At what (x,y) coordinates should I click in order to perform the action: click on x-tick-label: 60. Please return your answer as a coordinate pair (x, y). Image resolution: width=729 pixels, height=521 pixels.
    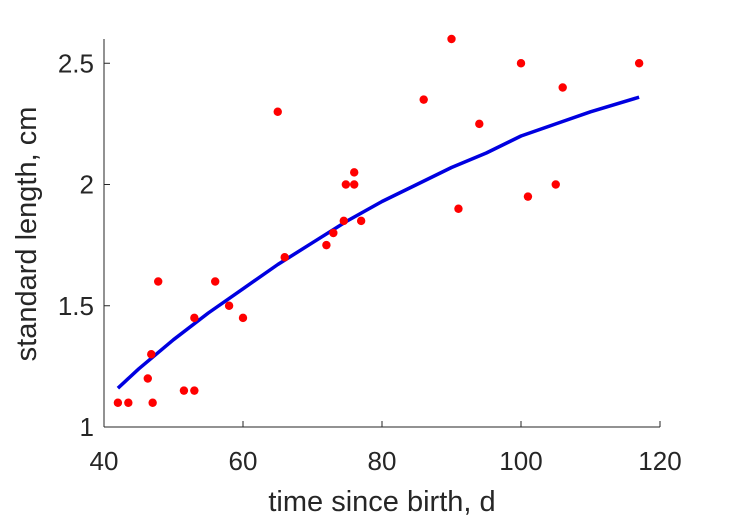
    Looking at the image, I should click on (243, 461).